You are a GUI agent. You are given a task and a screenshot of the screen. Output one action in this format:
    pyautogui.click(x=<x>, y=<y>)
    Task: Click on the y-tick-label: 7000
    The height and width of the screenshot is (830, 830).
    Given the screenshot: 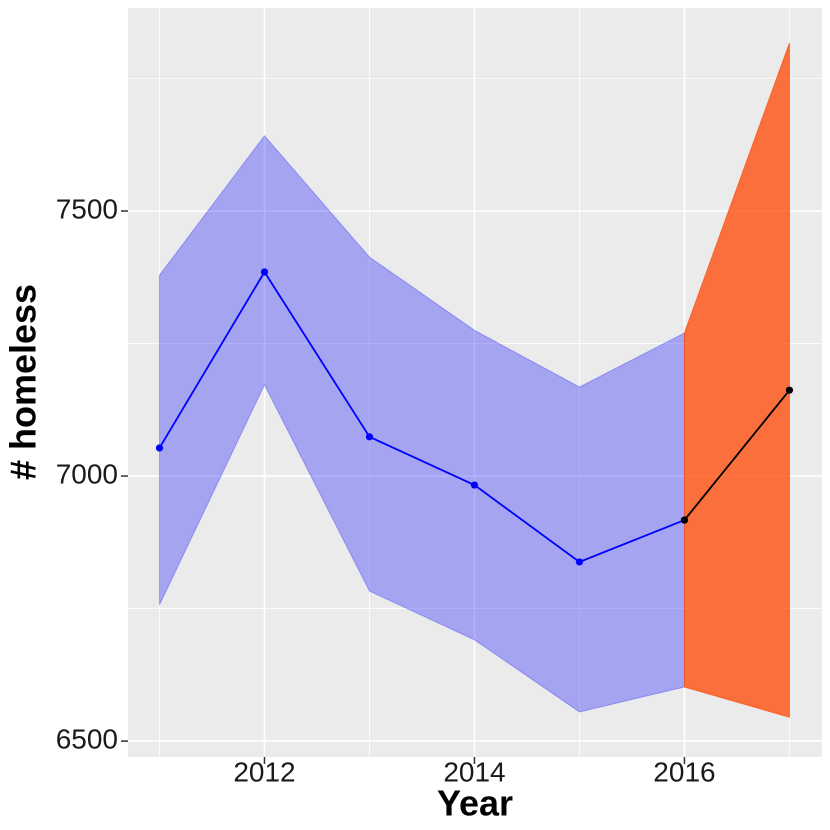 What is the action you would take?
    pyautogui.click(x=87, y=473)
    